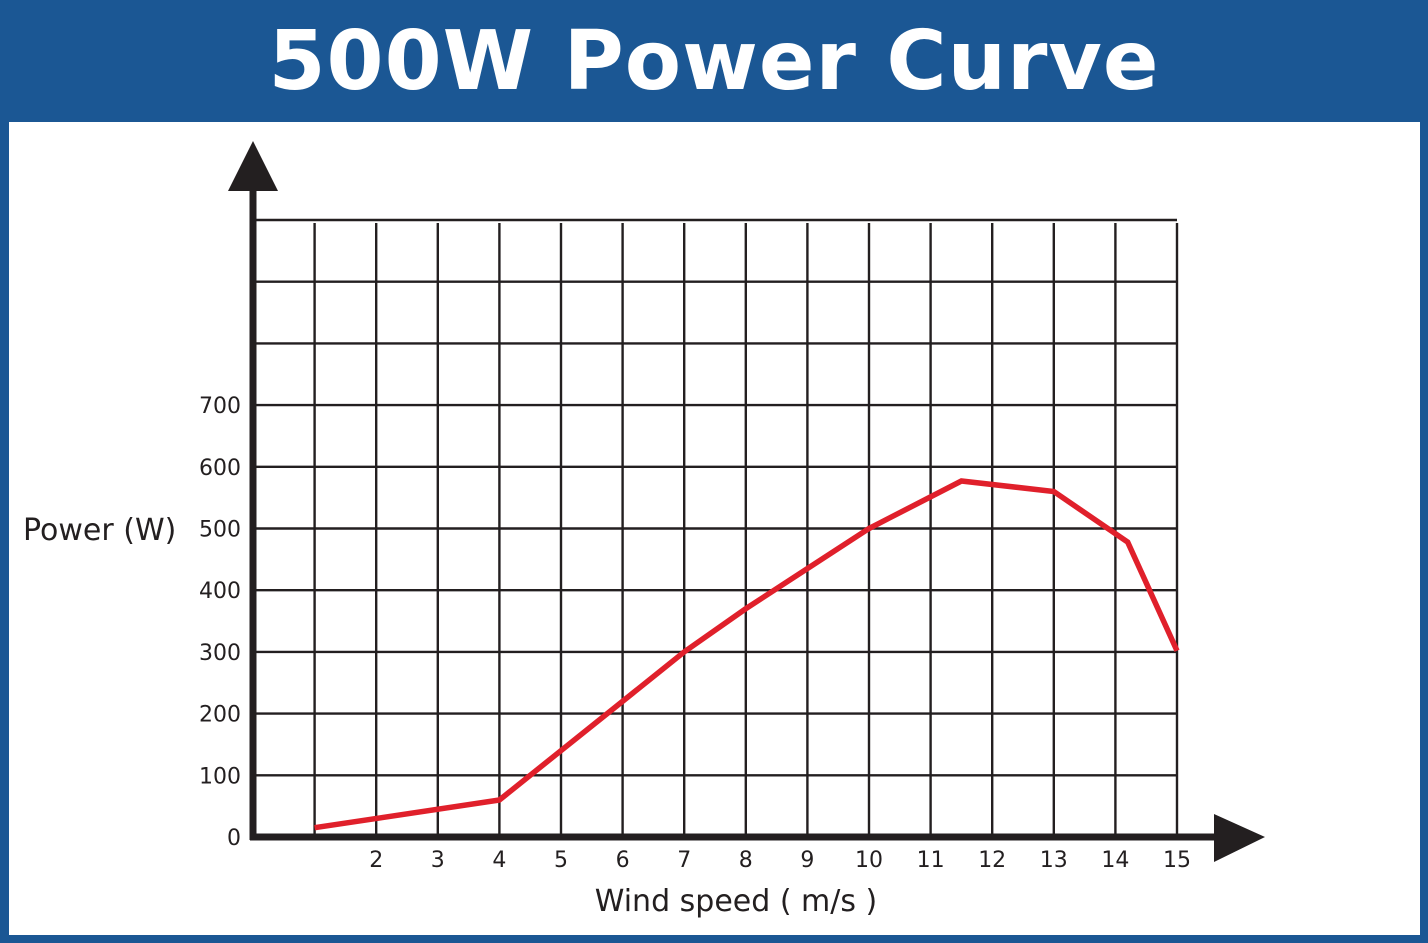 Image resolution: width=1428 pixels, height=943 pixels. I want to click on y-tick-label: 400, so click(220, 591).